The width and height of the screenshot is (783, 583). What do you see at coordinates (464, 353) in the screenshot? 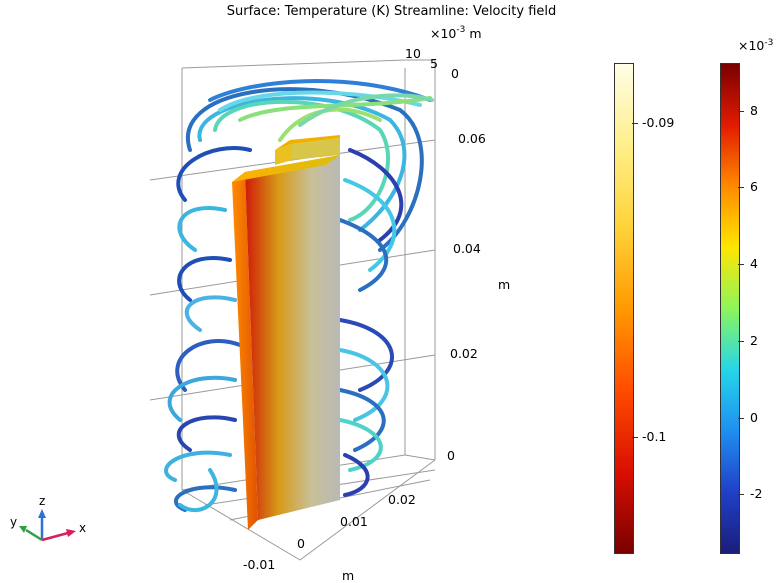
I see `z-tick-0.02: 0.02` at bounding box center [464, 353].